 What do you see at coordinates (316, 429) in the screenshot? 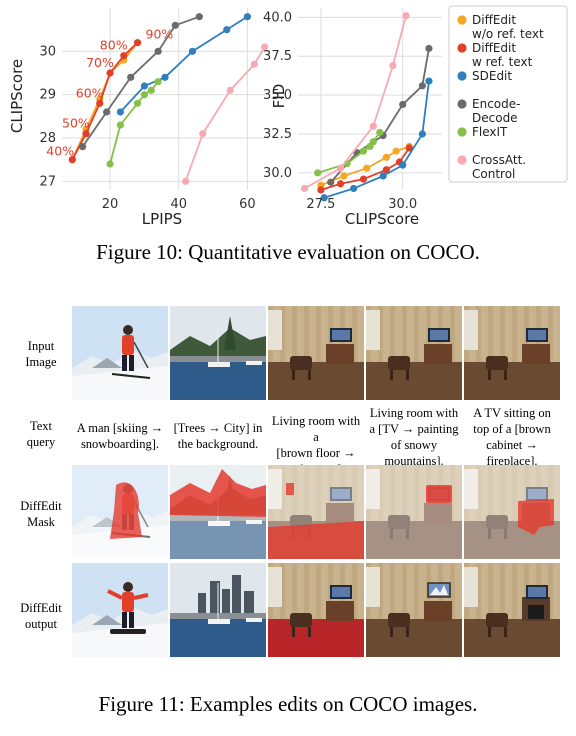
I see `query-line: Living room with a` at bounding box center [316, 429].